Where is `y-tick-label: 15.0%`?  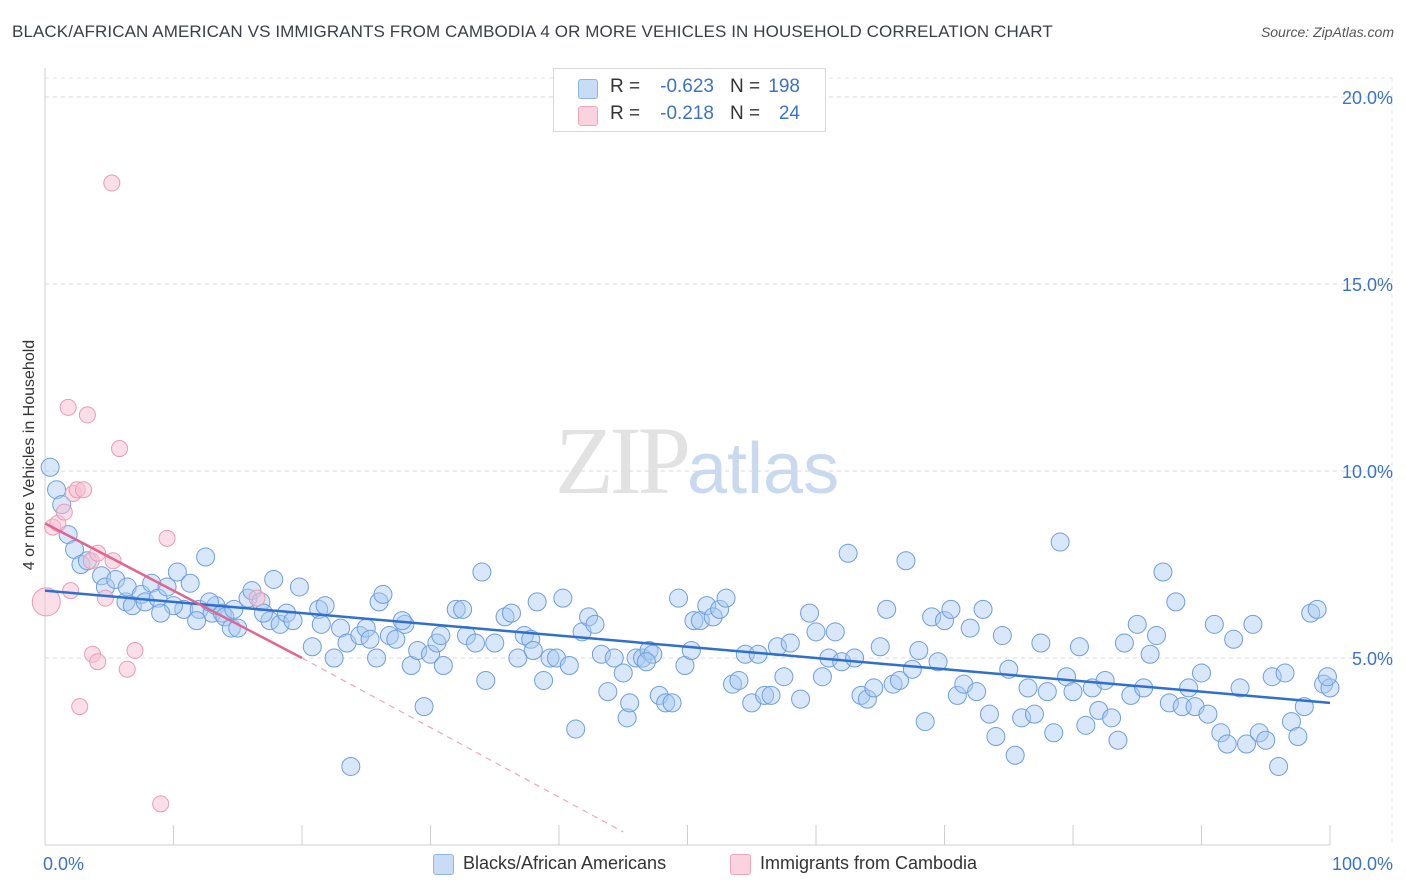 y-tick-label: 15.0% is located at coordinates (1367, 285).